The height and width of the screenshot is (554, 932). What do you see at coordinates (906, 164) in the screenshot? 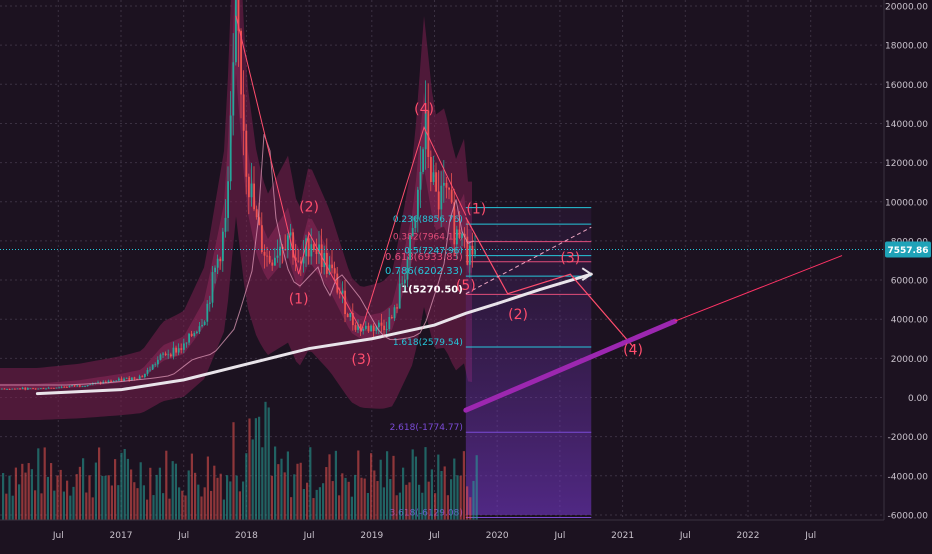
I see `price-tick-label: 12000.00` at bounding box center [906, 164].